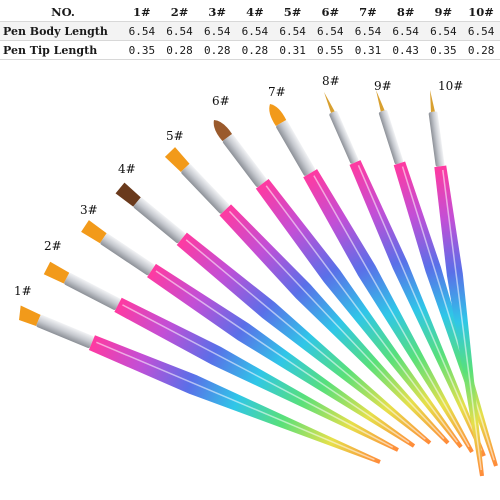 The height and width of the screenshot is (500, 500). I want to click on brush-number-label: 9#, so click(383, 86).